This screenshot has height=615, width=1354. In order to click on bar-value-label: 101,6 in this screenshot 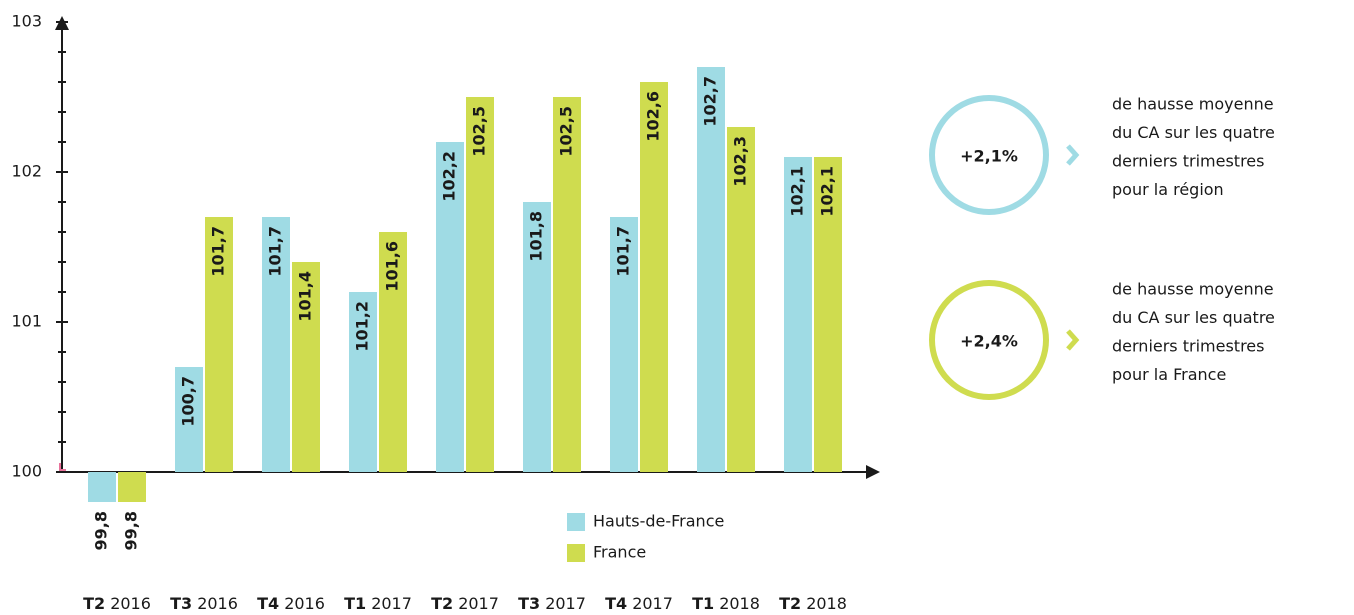, I will do `click(392, 266)`.